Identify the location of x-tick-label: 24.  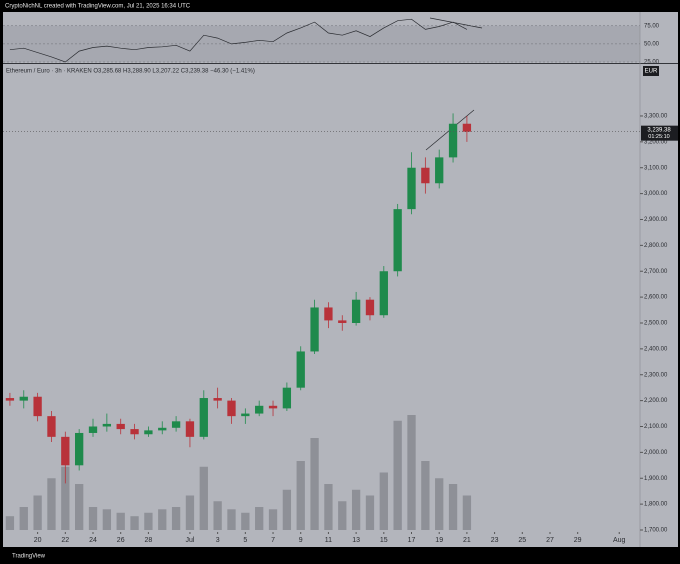
(93, 540).